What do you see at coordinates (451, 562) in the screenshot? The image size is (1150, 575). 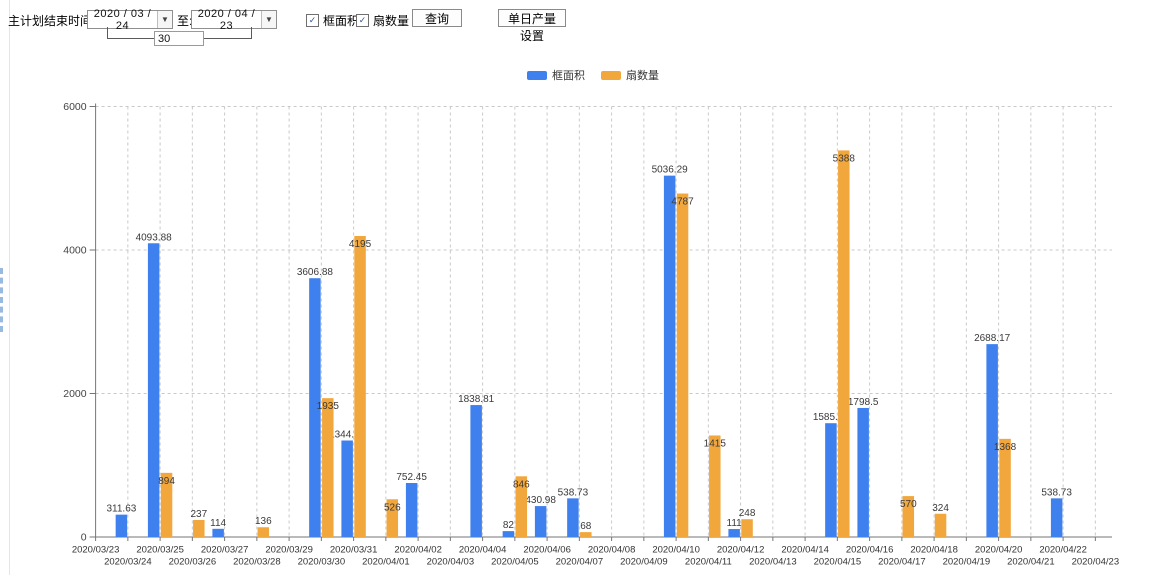 I see `x-tick-label: 2020/04/03` at bounding box center [451, 562].